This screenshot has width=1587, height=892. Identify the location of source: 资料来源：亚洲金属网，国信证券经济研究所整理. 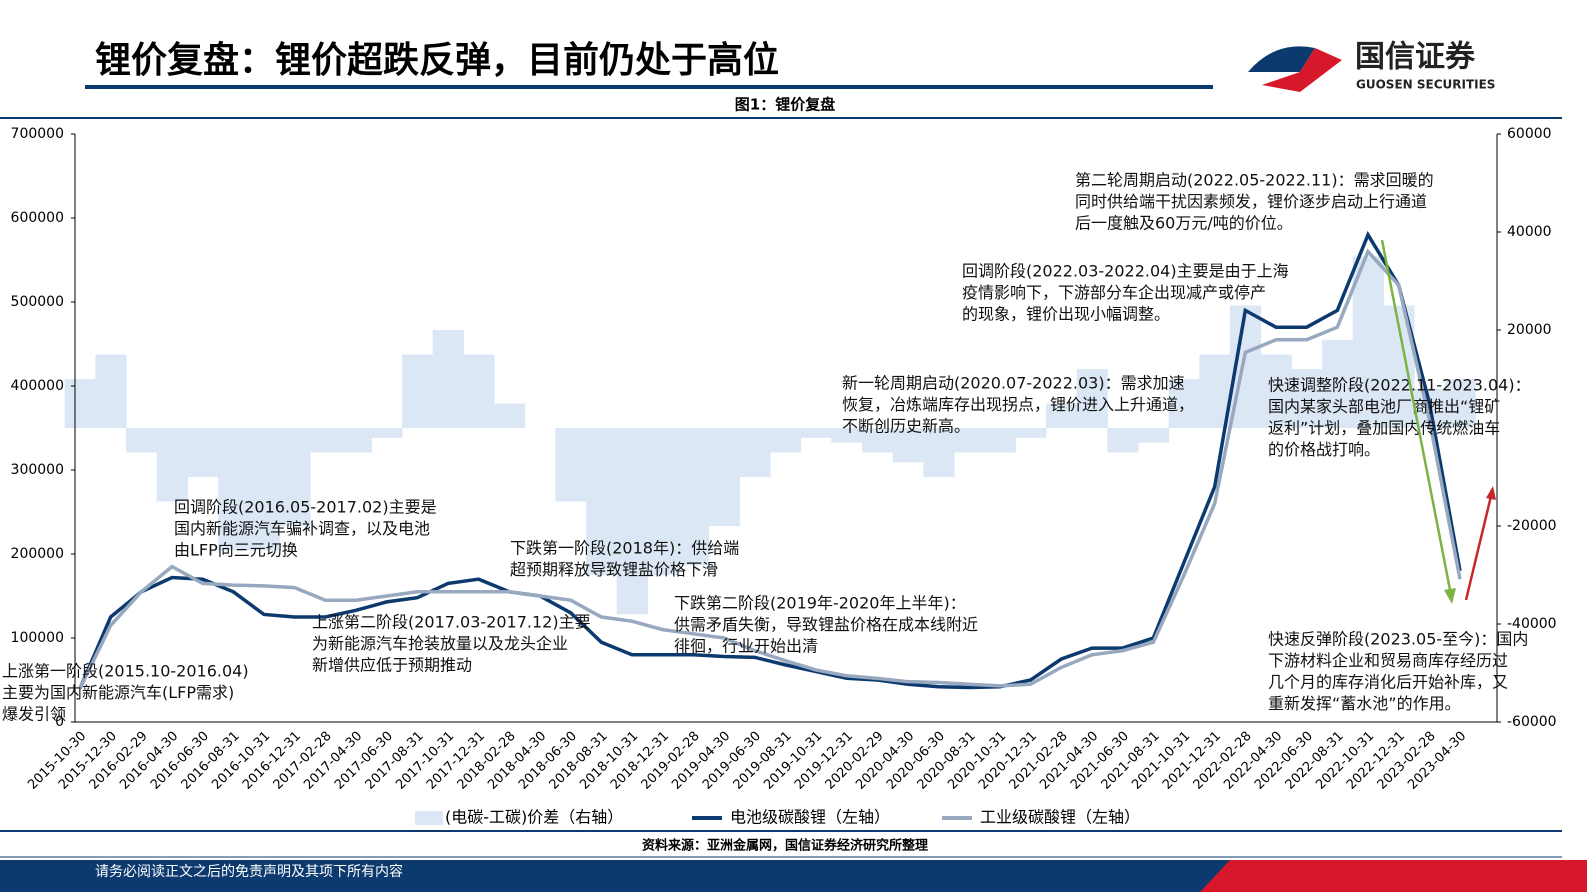
(785, 846).